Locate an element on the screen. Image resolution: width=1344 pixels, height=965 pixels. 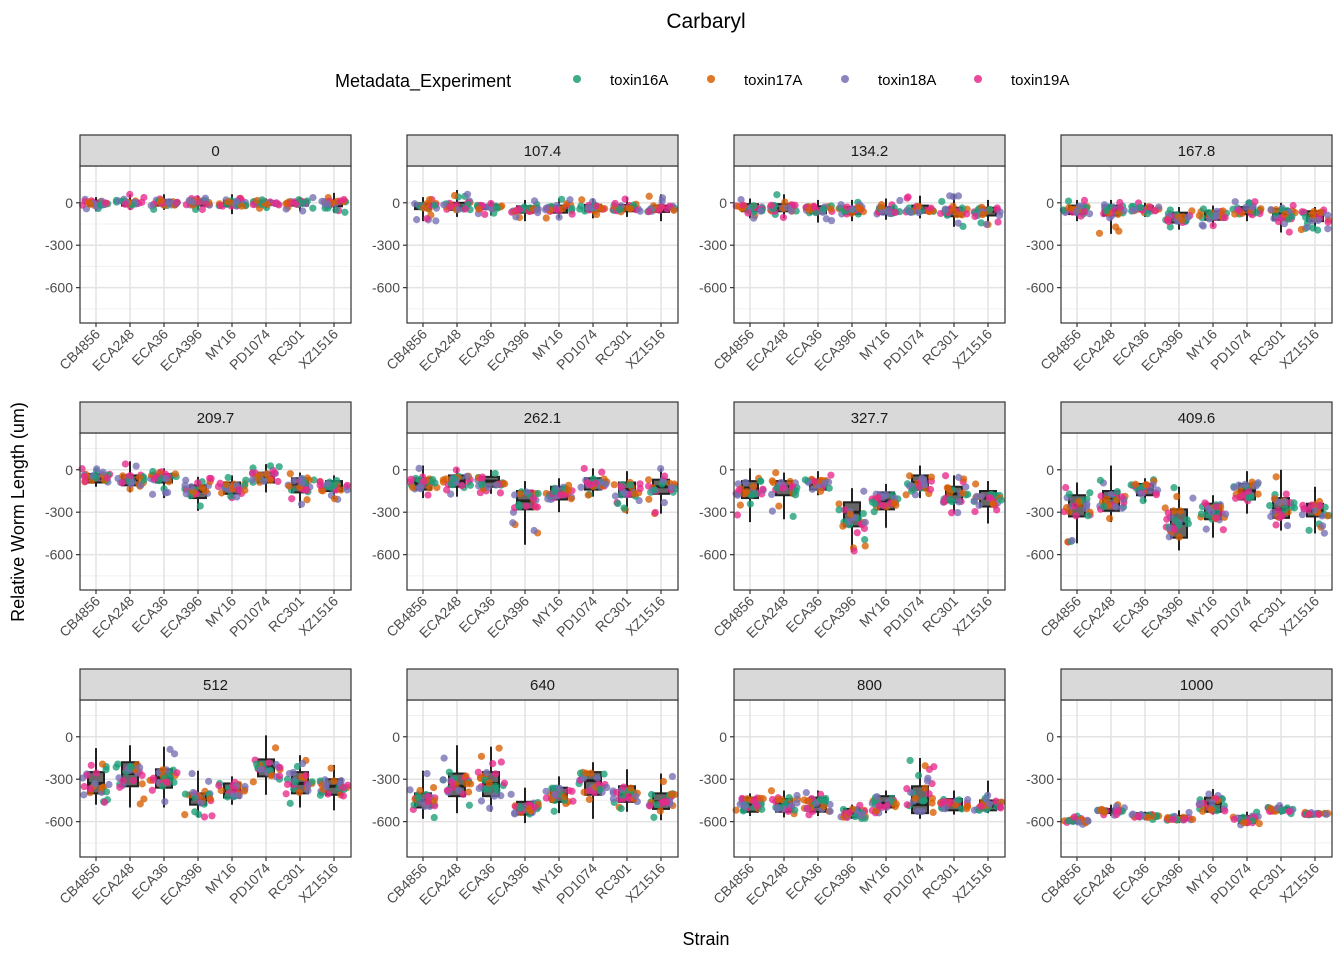
facet-strip-label: 409.6 is located at coordinates (1197, 418).